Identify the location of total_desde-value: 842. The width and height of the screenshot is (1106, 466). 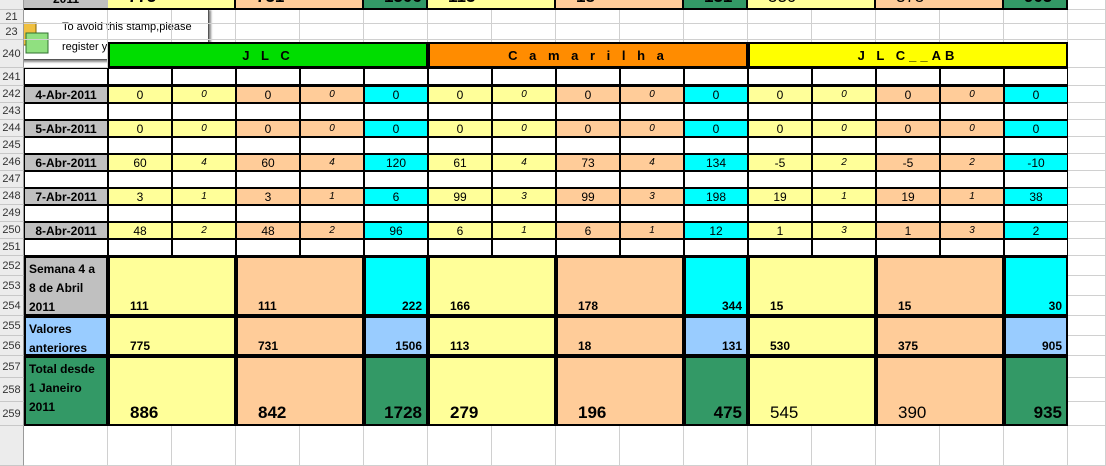
(300, 391).